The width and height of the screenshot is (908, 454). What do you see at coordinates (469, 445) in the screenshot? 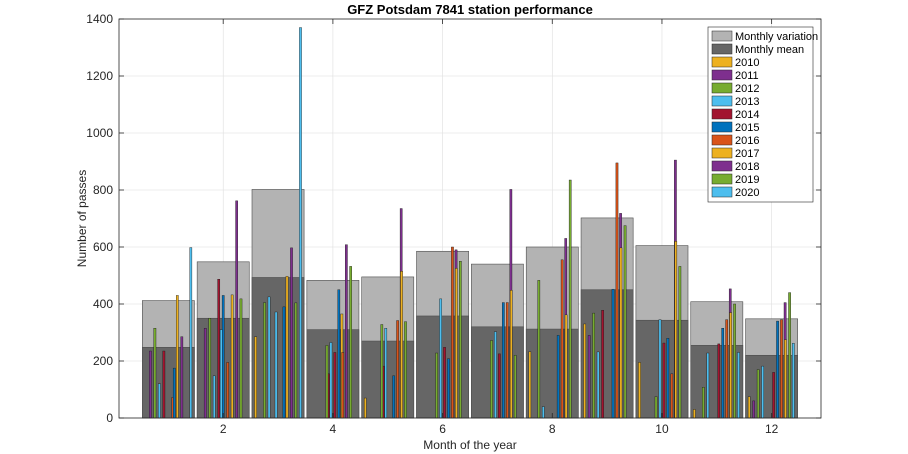
I see `x-axis-label: Month of the year` at bounding box center [469, 445].